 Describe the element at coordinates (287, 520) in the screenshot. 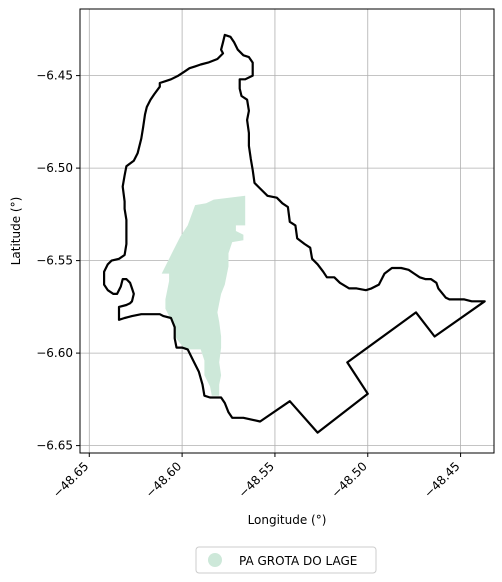

I see `x-axis-label: Longitude (°)` at that location.